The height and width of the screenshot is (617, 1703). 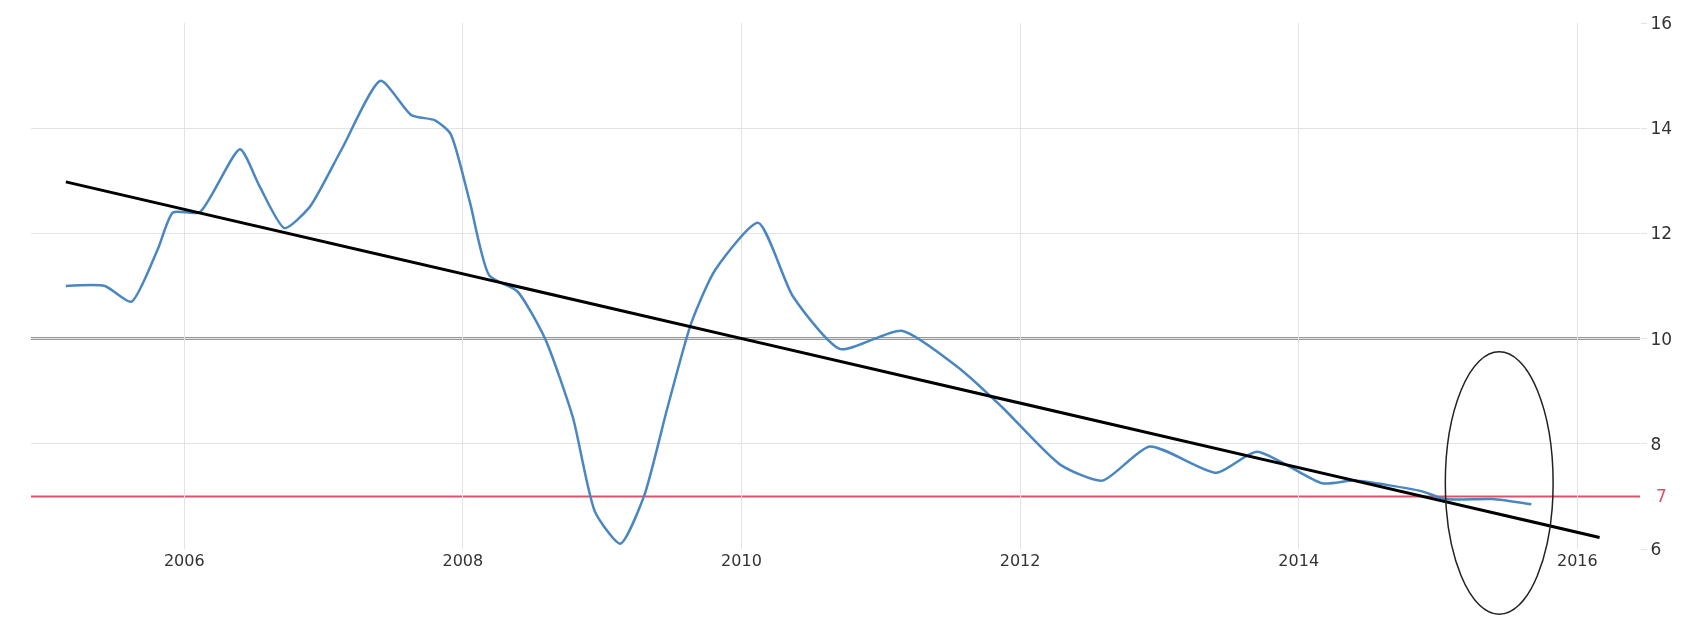 I want to click on x-tick-label: 2010, so click(x=741, y=560).